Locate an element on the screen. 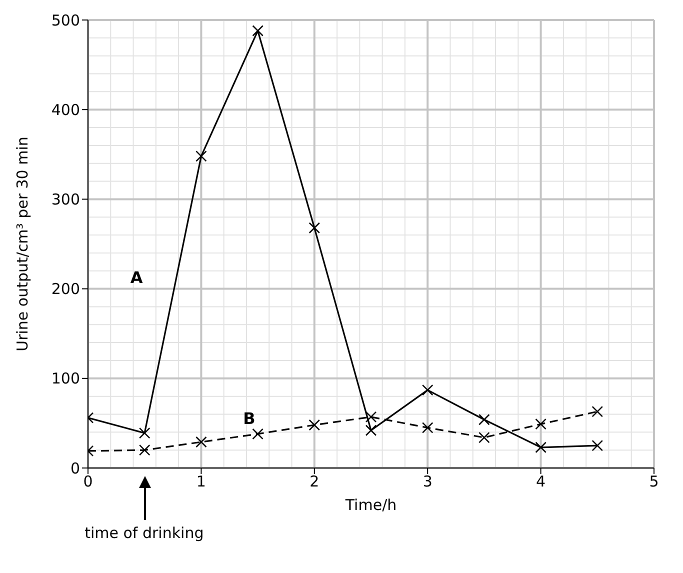 This screenshot has width=683, height=573. x-tick-label: 1 is located at coordinates (201, 481).